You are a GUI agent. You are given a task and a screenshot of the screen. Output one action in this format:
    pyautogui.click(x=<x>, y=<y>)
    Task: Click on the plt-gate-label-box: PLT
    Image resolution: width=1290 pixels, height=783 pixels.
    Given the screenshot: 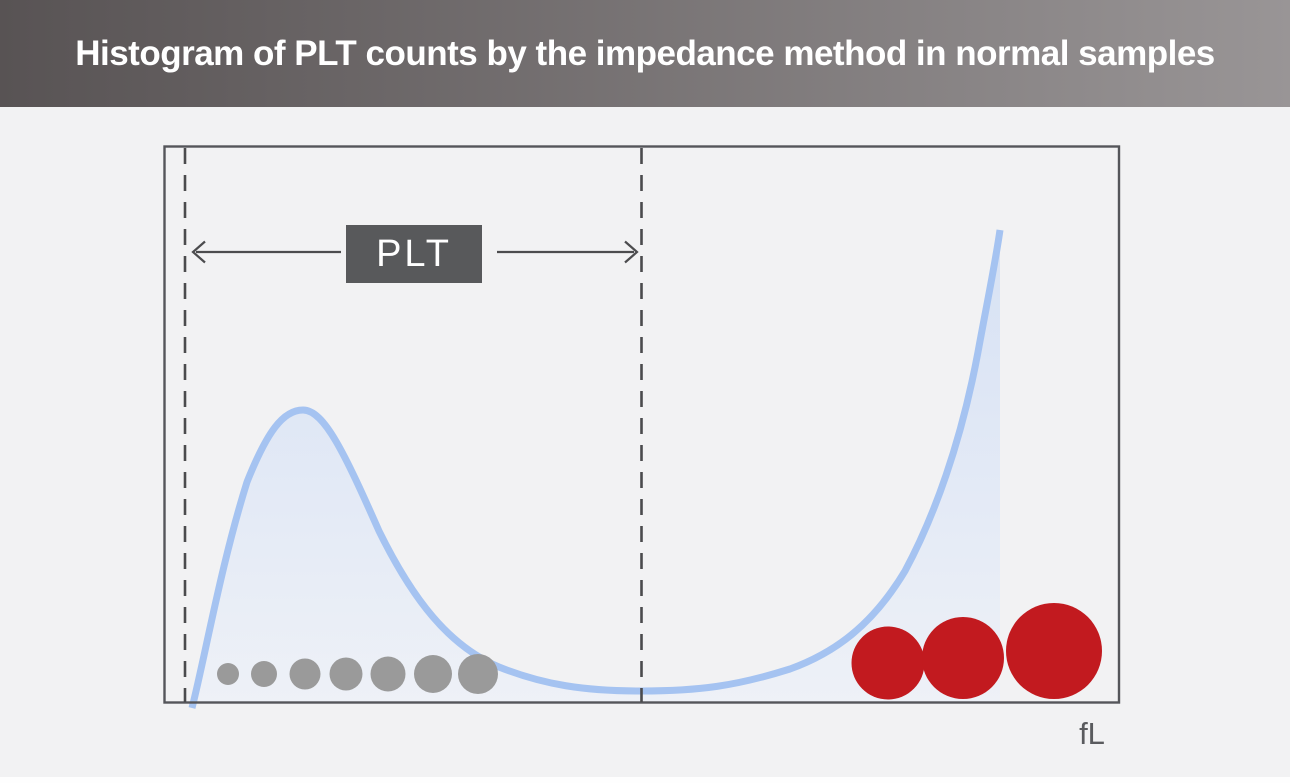 What is the action you would take?
    pyautogui.click(x=414, y=254)
    